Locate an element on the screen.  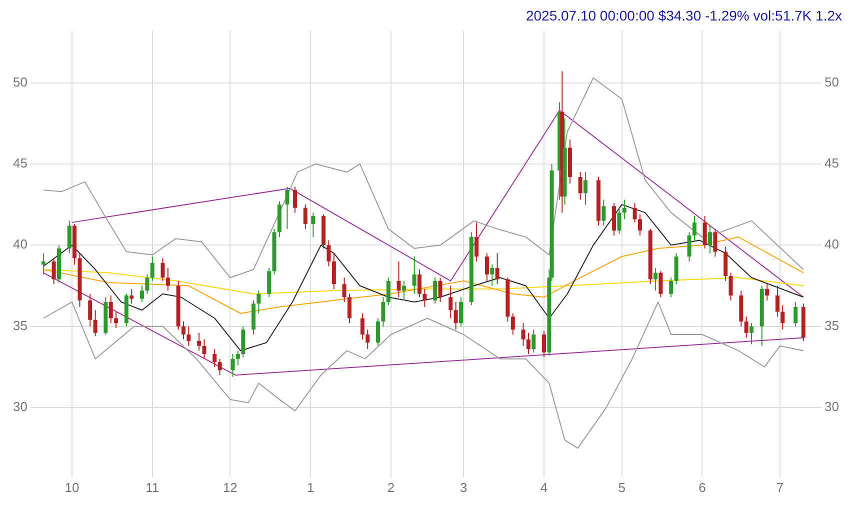
y-tick-label: 50 is located at coordinates (20, 82).